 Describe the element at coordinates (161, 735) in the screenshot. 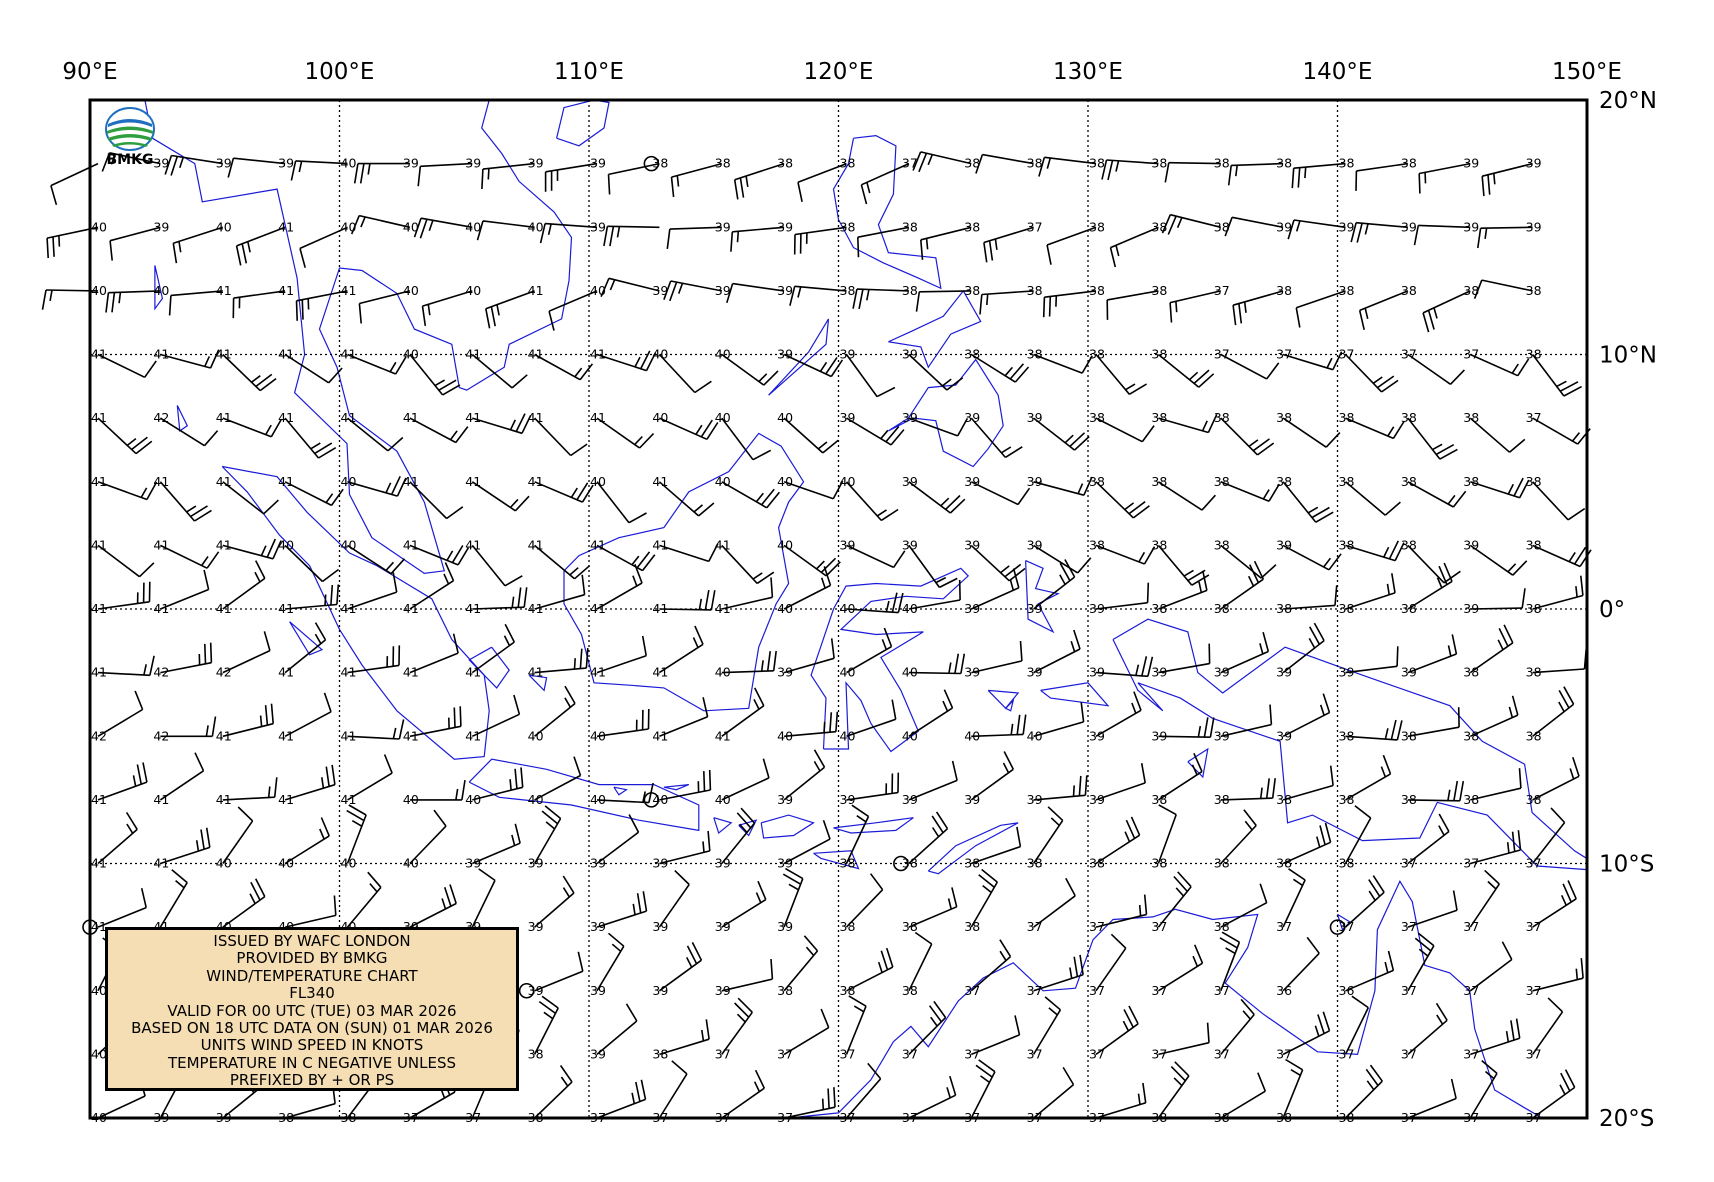

I see `temperature-value: 42` at that location.